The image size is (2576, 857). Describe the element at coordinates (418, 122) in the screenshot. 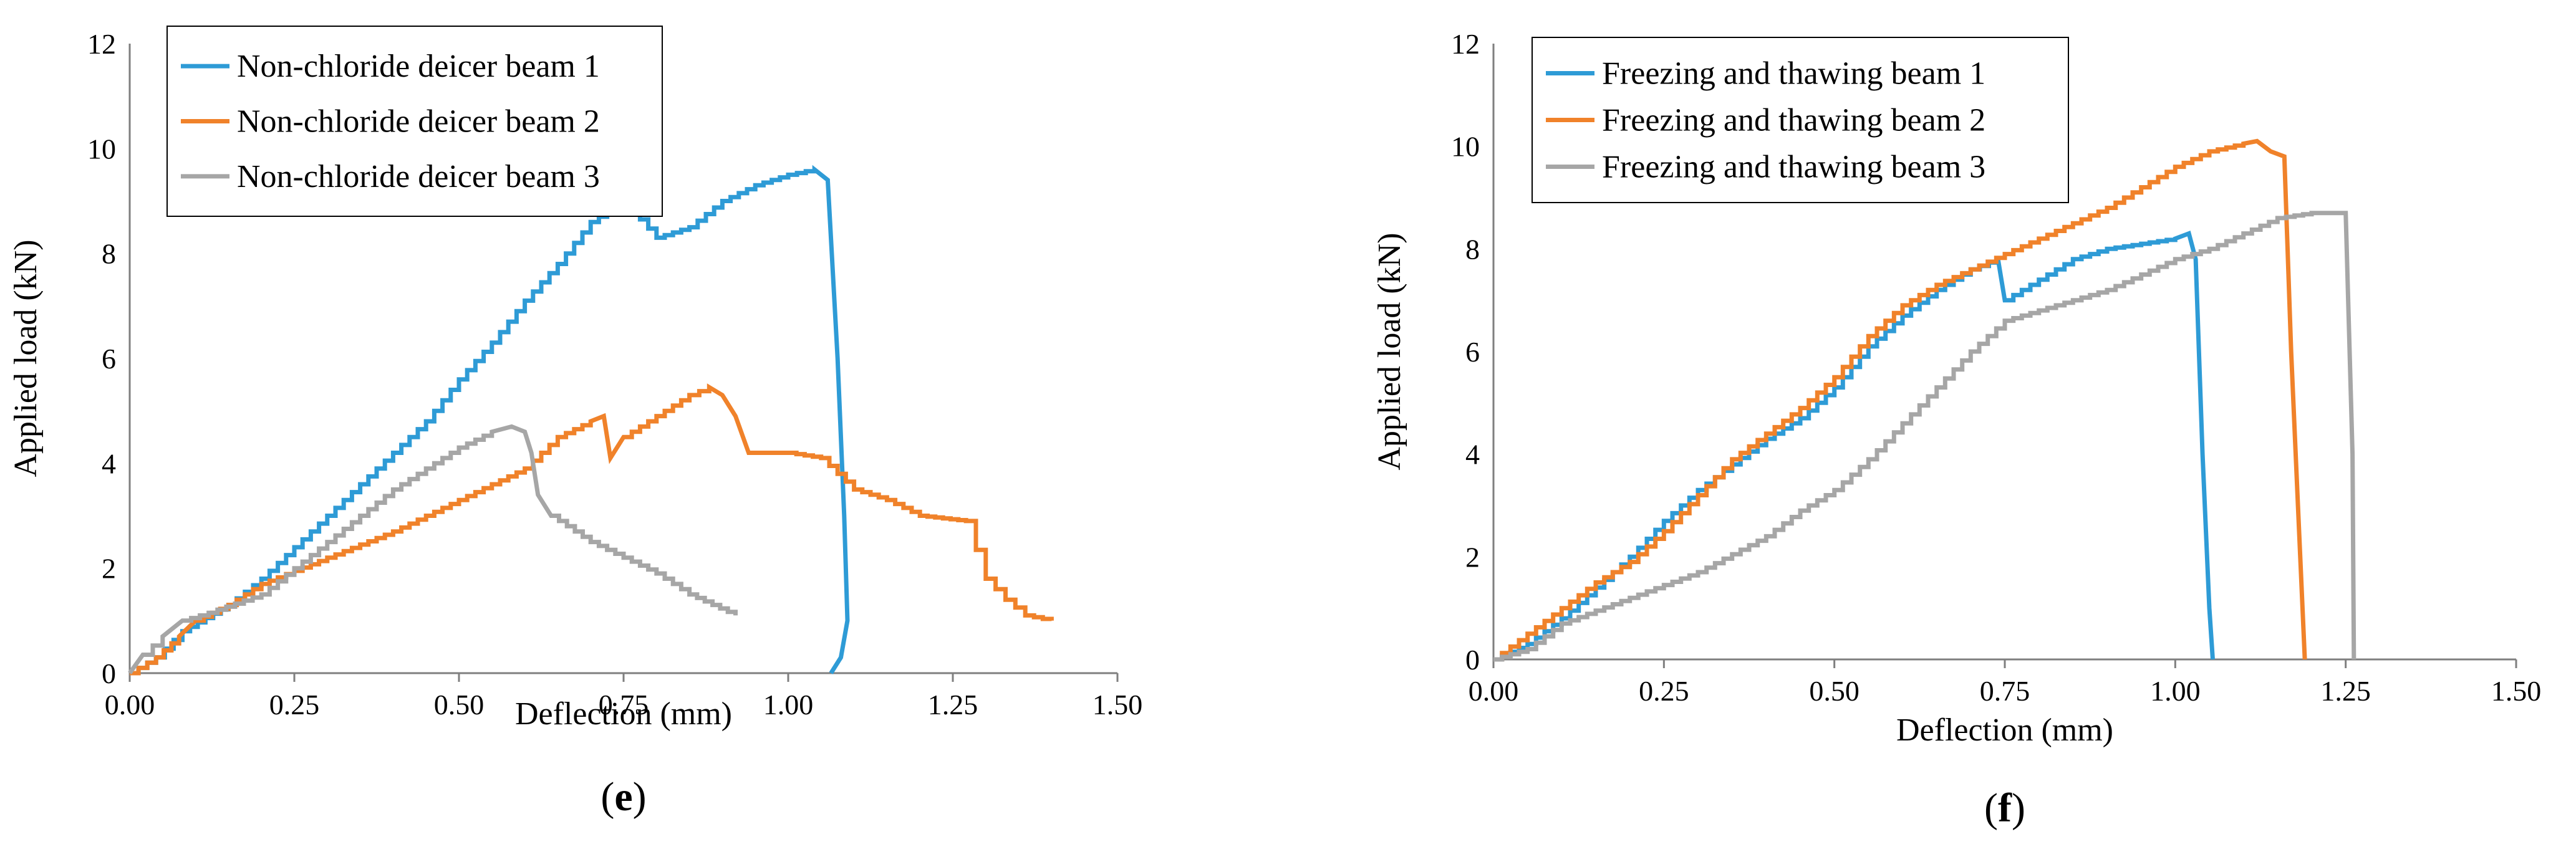

I see `legend-label-2: Non-chloride deicer beam 2` at that location.